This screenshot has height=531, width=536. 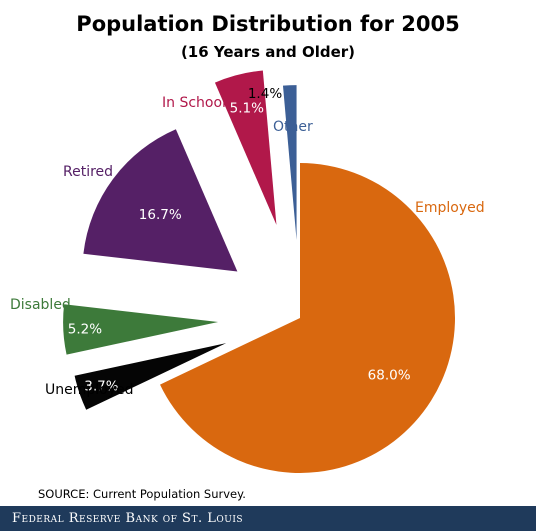 I want to click on chart-subtitle: (16 Years and Older), so click(x=268, y=52).